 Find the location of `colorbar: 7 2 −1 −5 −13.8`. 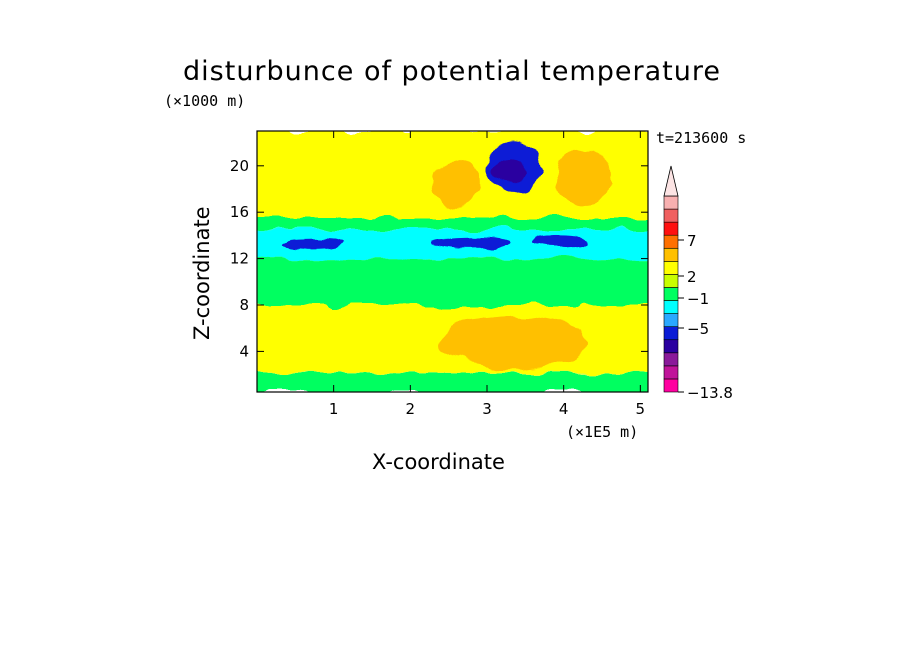

colorbar: 7 2 −1 −5 −13.8 is located at coordinates (698, 283).